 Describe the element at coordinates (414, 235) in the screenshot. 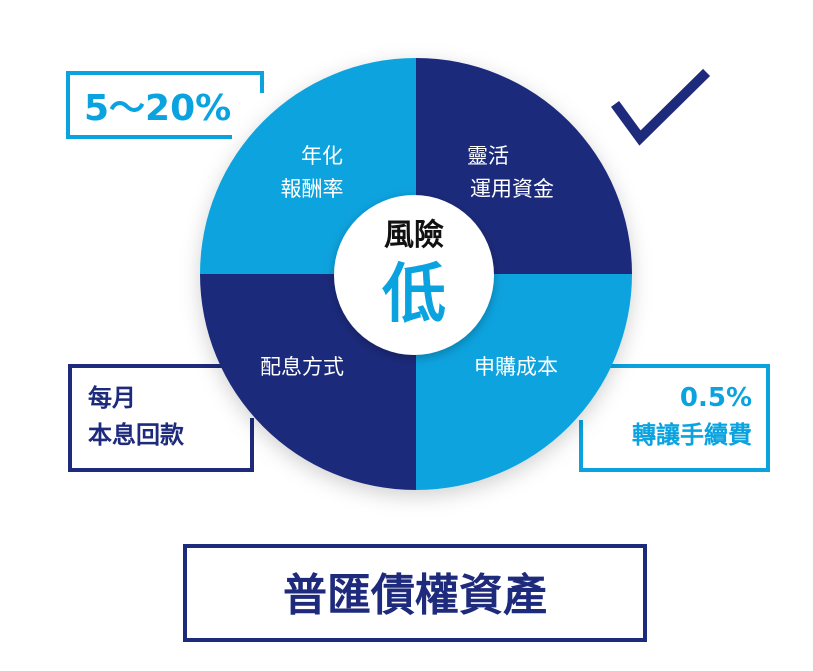

I see `center-risk-label: 風險` at that location.